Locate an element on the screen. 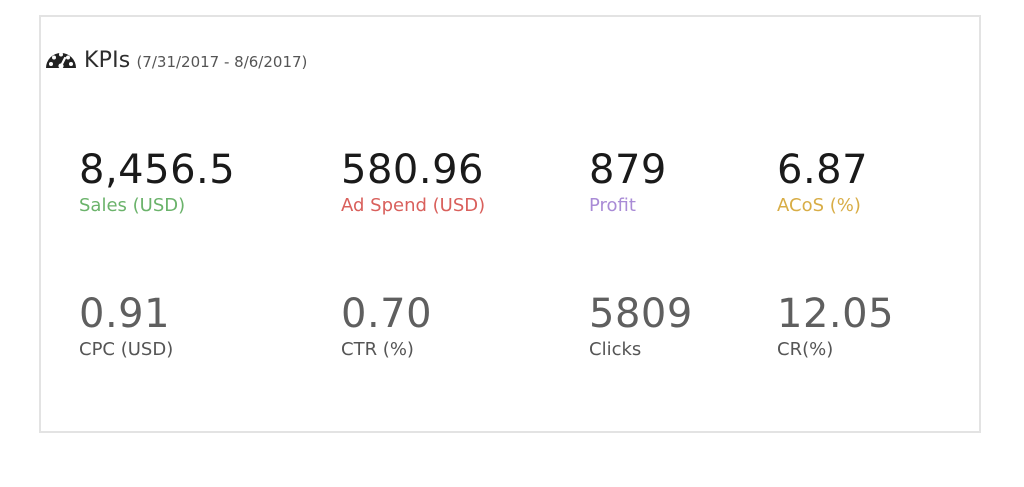  kpi-value: 5809 is located at coordinates (641, 314).